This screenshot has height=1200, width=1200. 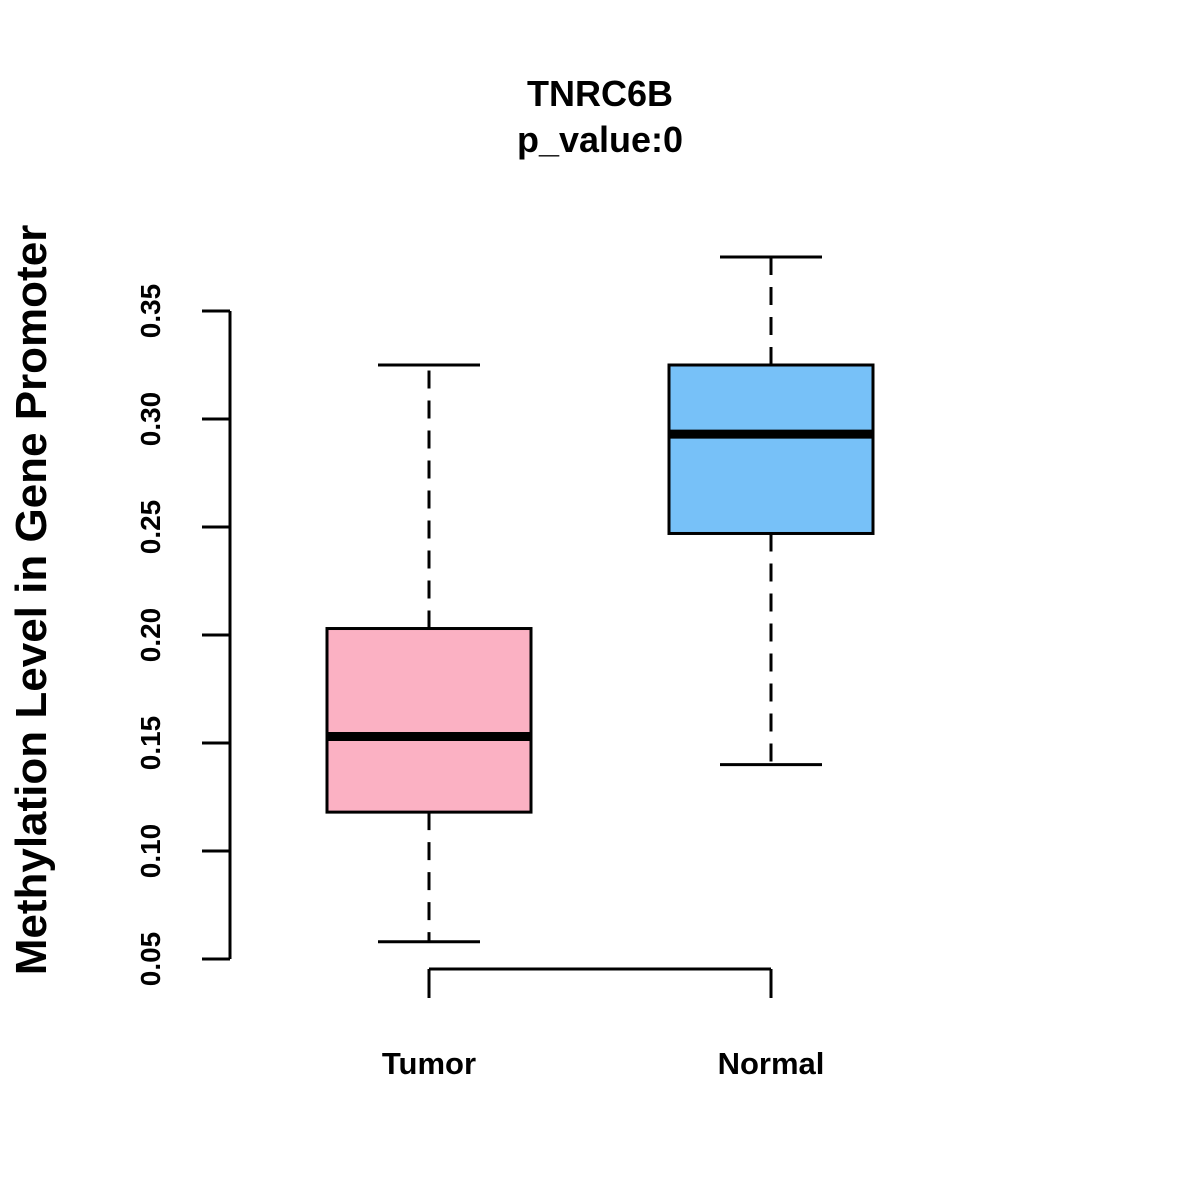 What do you see at coordinates (150, 959) in the screenshot?
I see `y-tick-label: 0.05` at bounding box center [150, 959].